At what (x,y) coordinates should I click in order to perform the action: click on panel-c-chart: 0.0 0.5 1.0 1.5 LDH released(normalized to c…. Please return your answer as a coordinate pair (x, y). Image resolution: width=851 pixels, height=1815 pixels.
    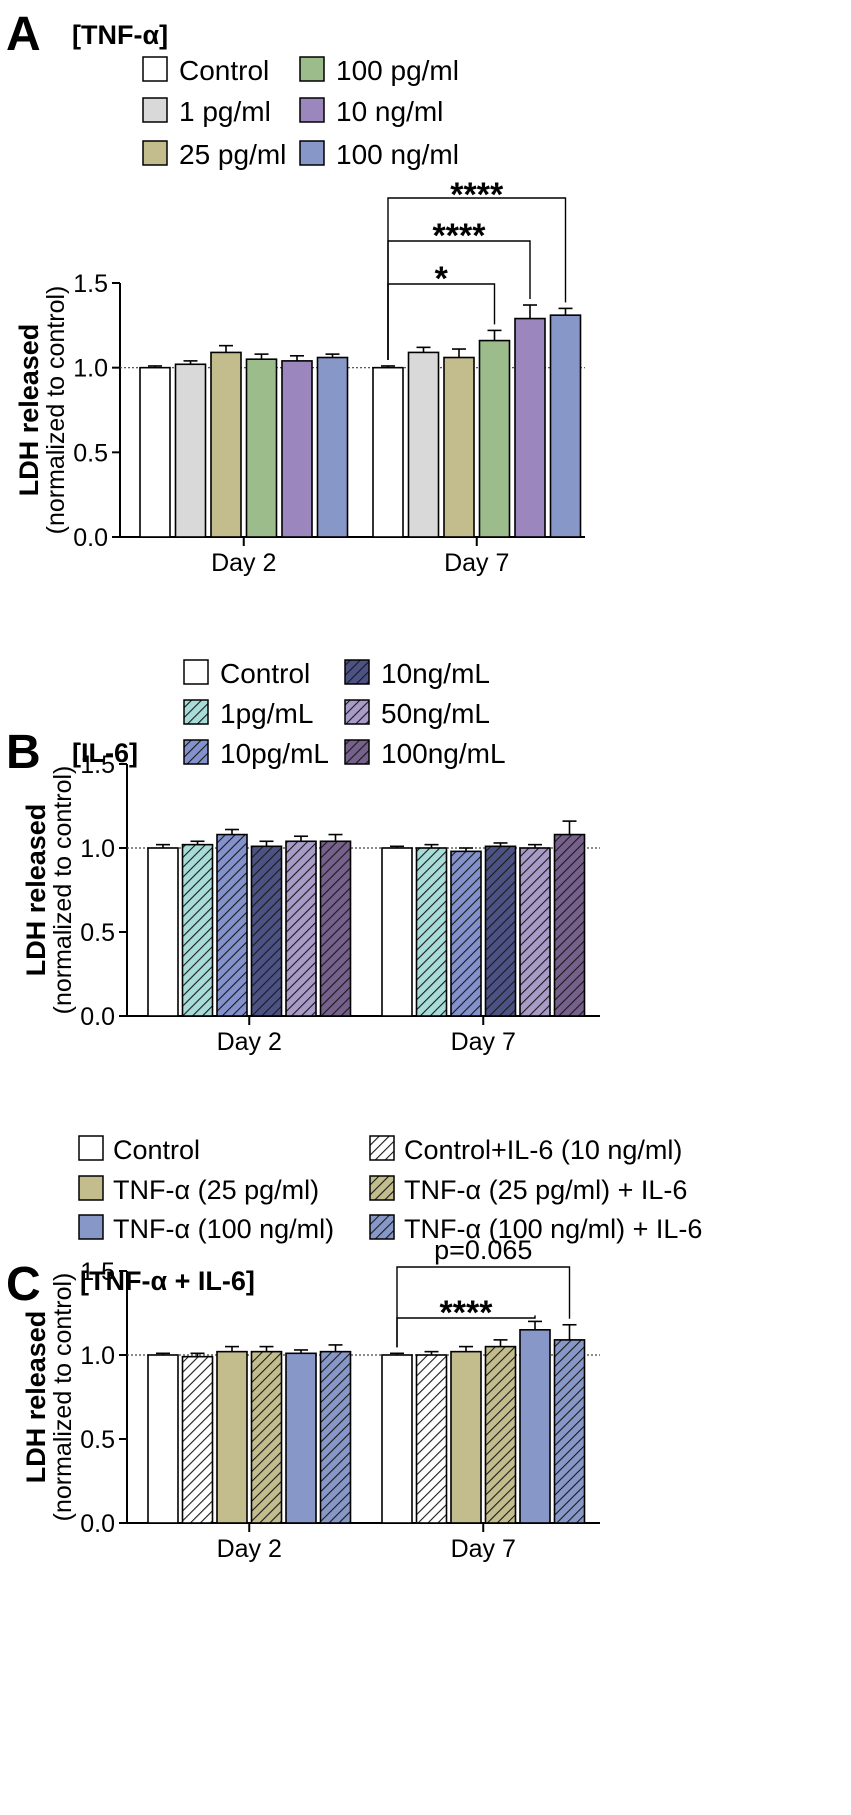
    Looking at the image, I should click on (310, 1399).